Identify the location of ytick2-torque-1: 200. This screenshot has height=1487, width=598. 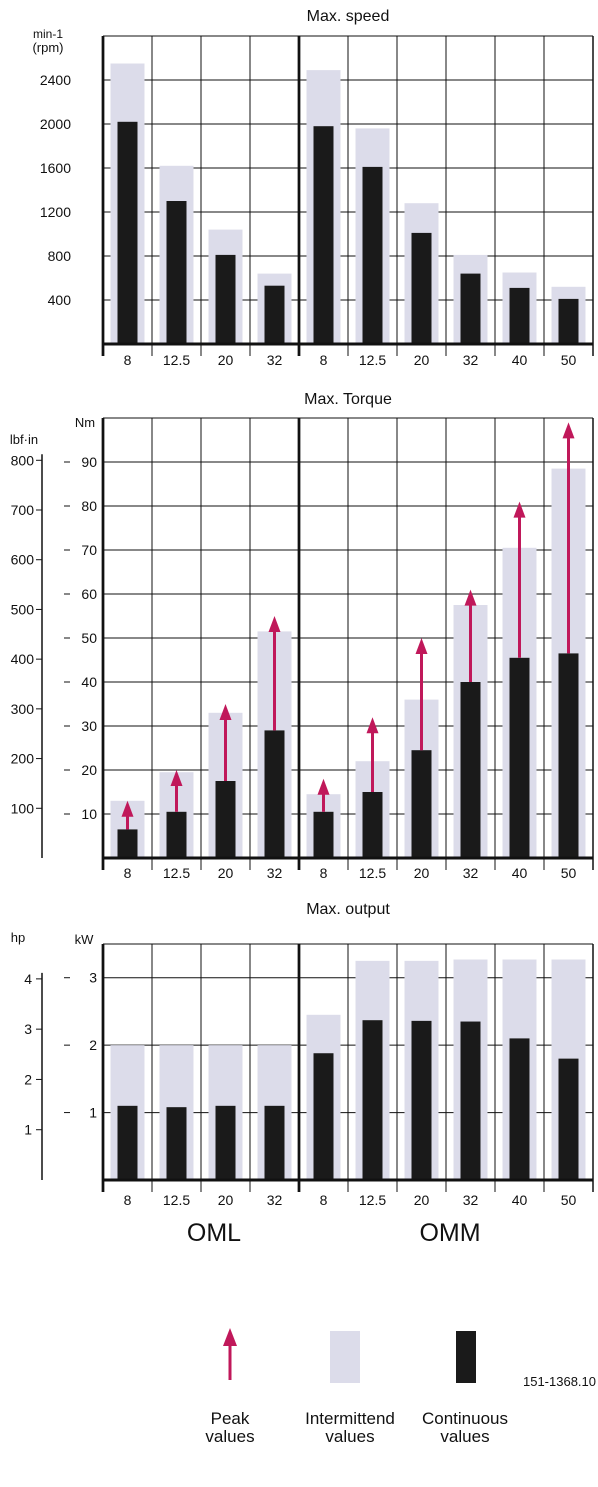
(23, 759).